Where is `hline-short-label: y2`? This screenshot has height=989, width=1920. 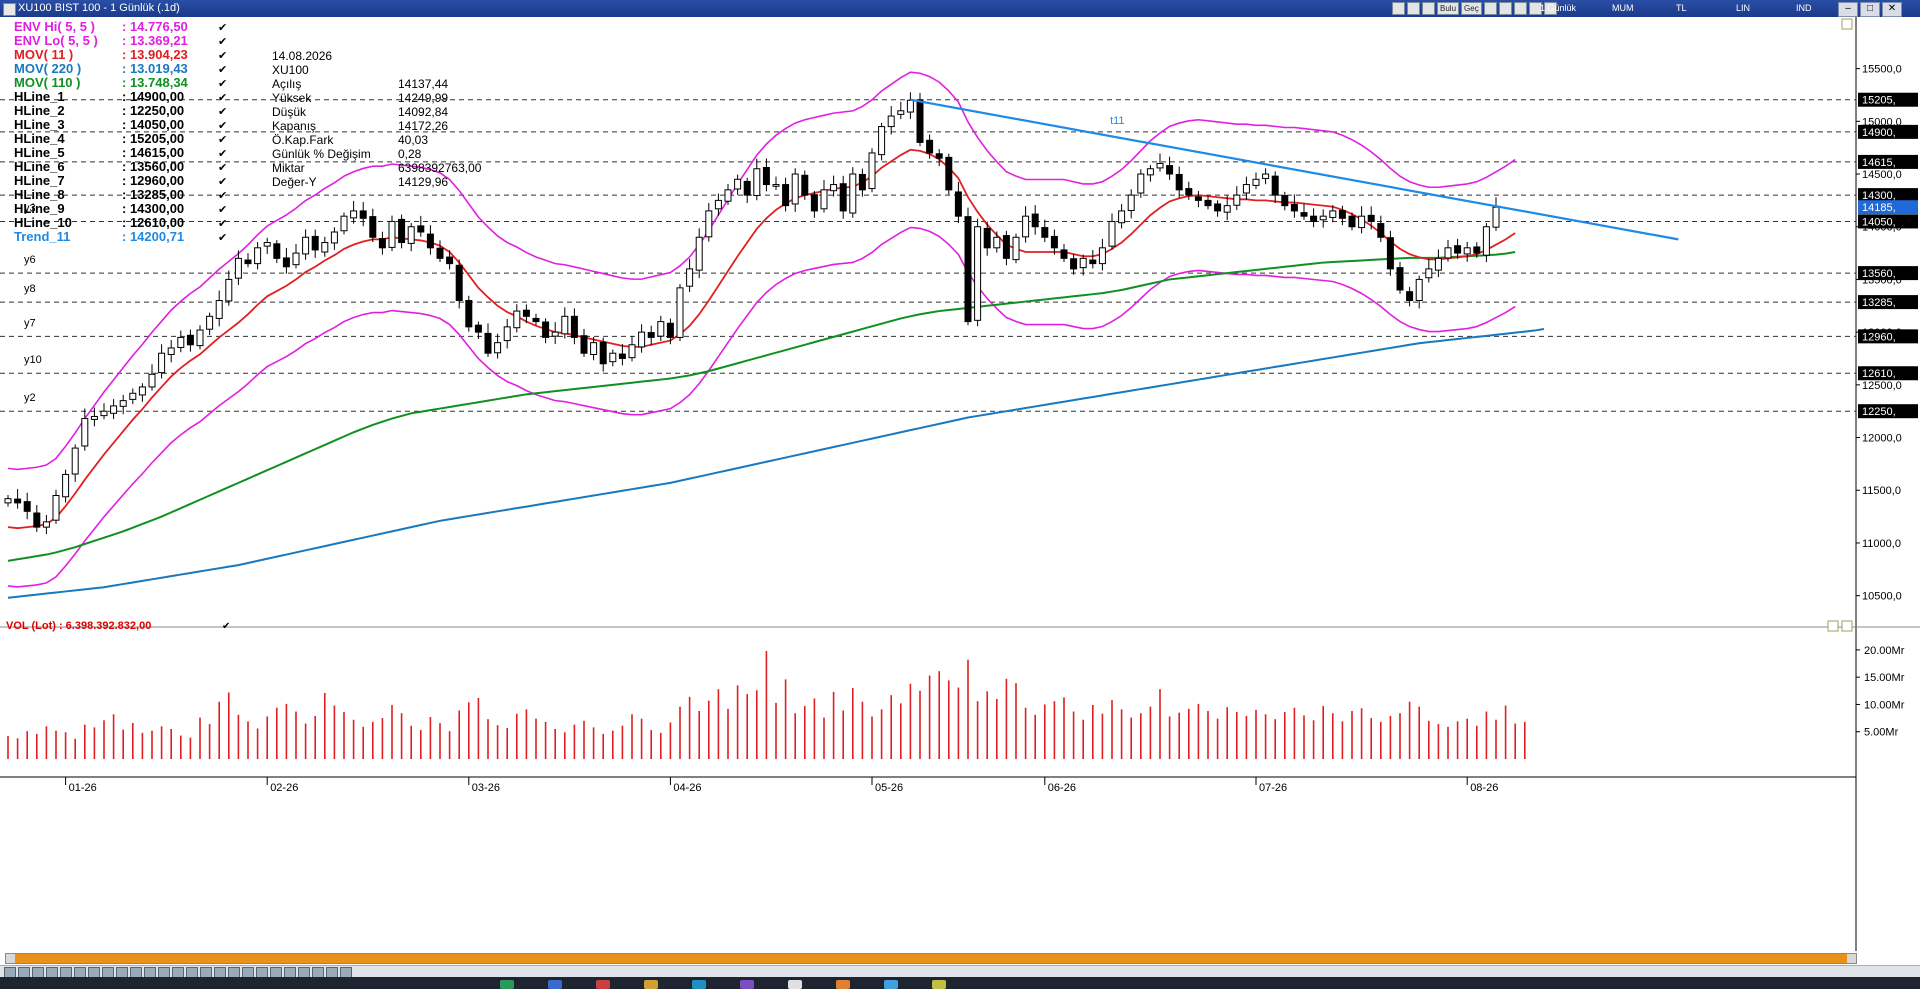 hline-short-label: y2 is located at coordinates (30, 398).